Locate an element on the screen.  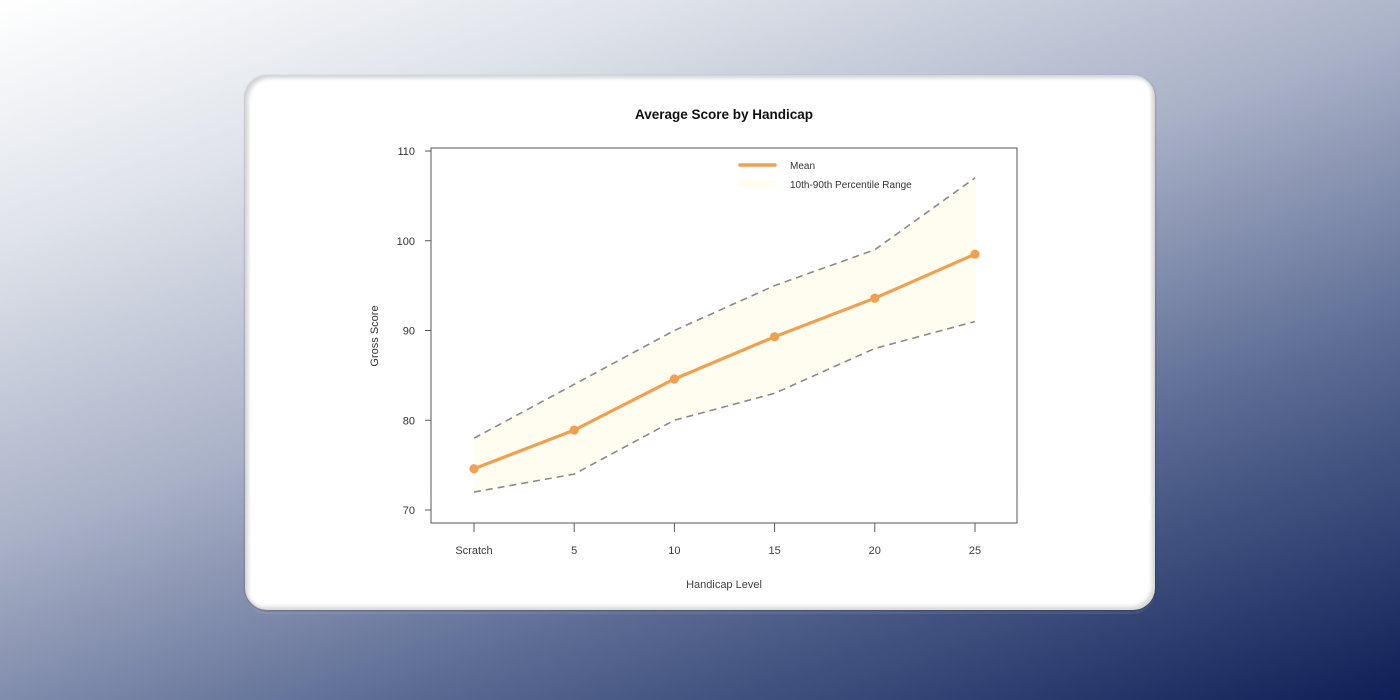
x-tick-label: 25 is located at coordinates (975, 551).